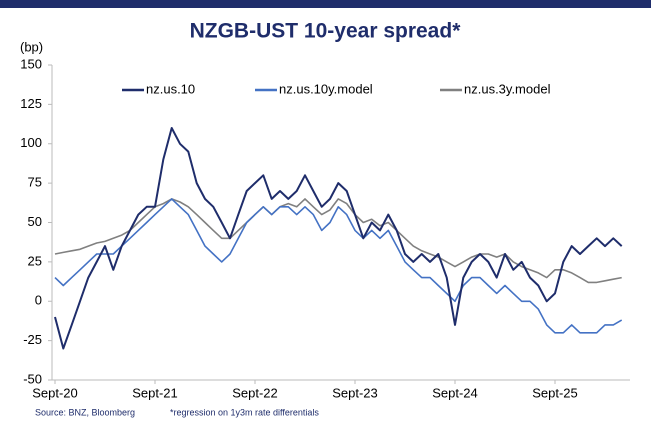 The width and height of the screenshot is (651, 425). What do you see at coordinates (85, 412) in the screenshot?
I see `source-note: Source: BNZ, Bloomberg` at bounding box center [85, 412].